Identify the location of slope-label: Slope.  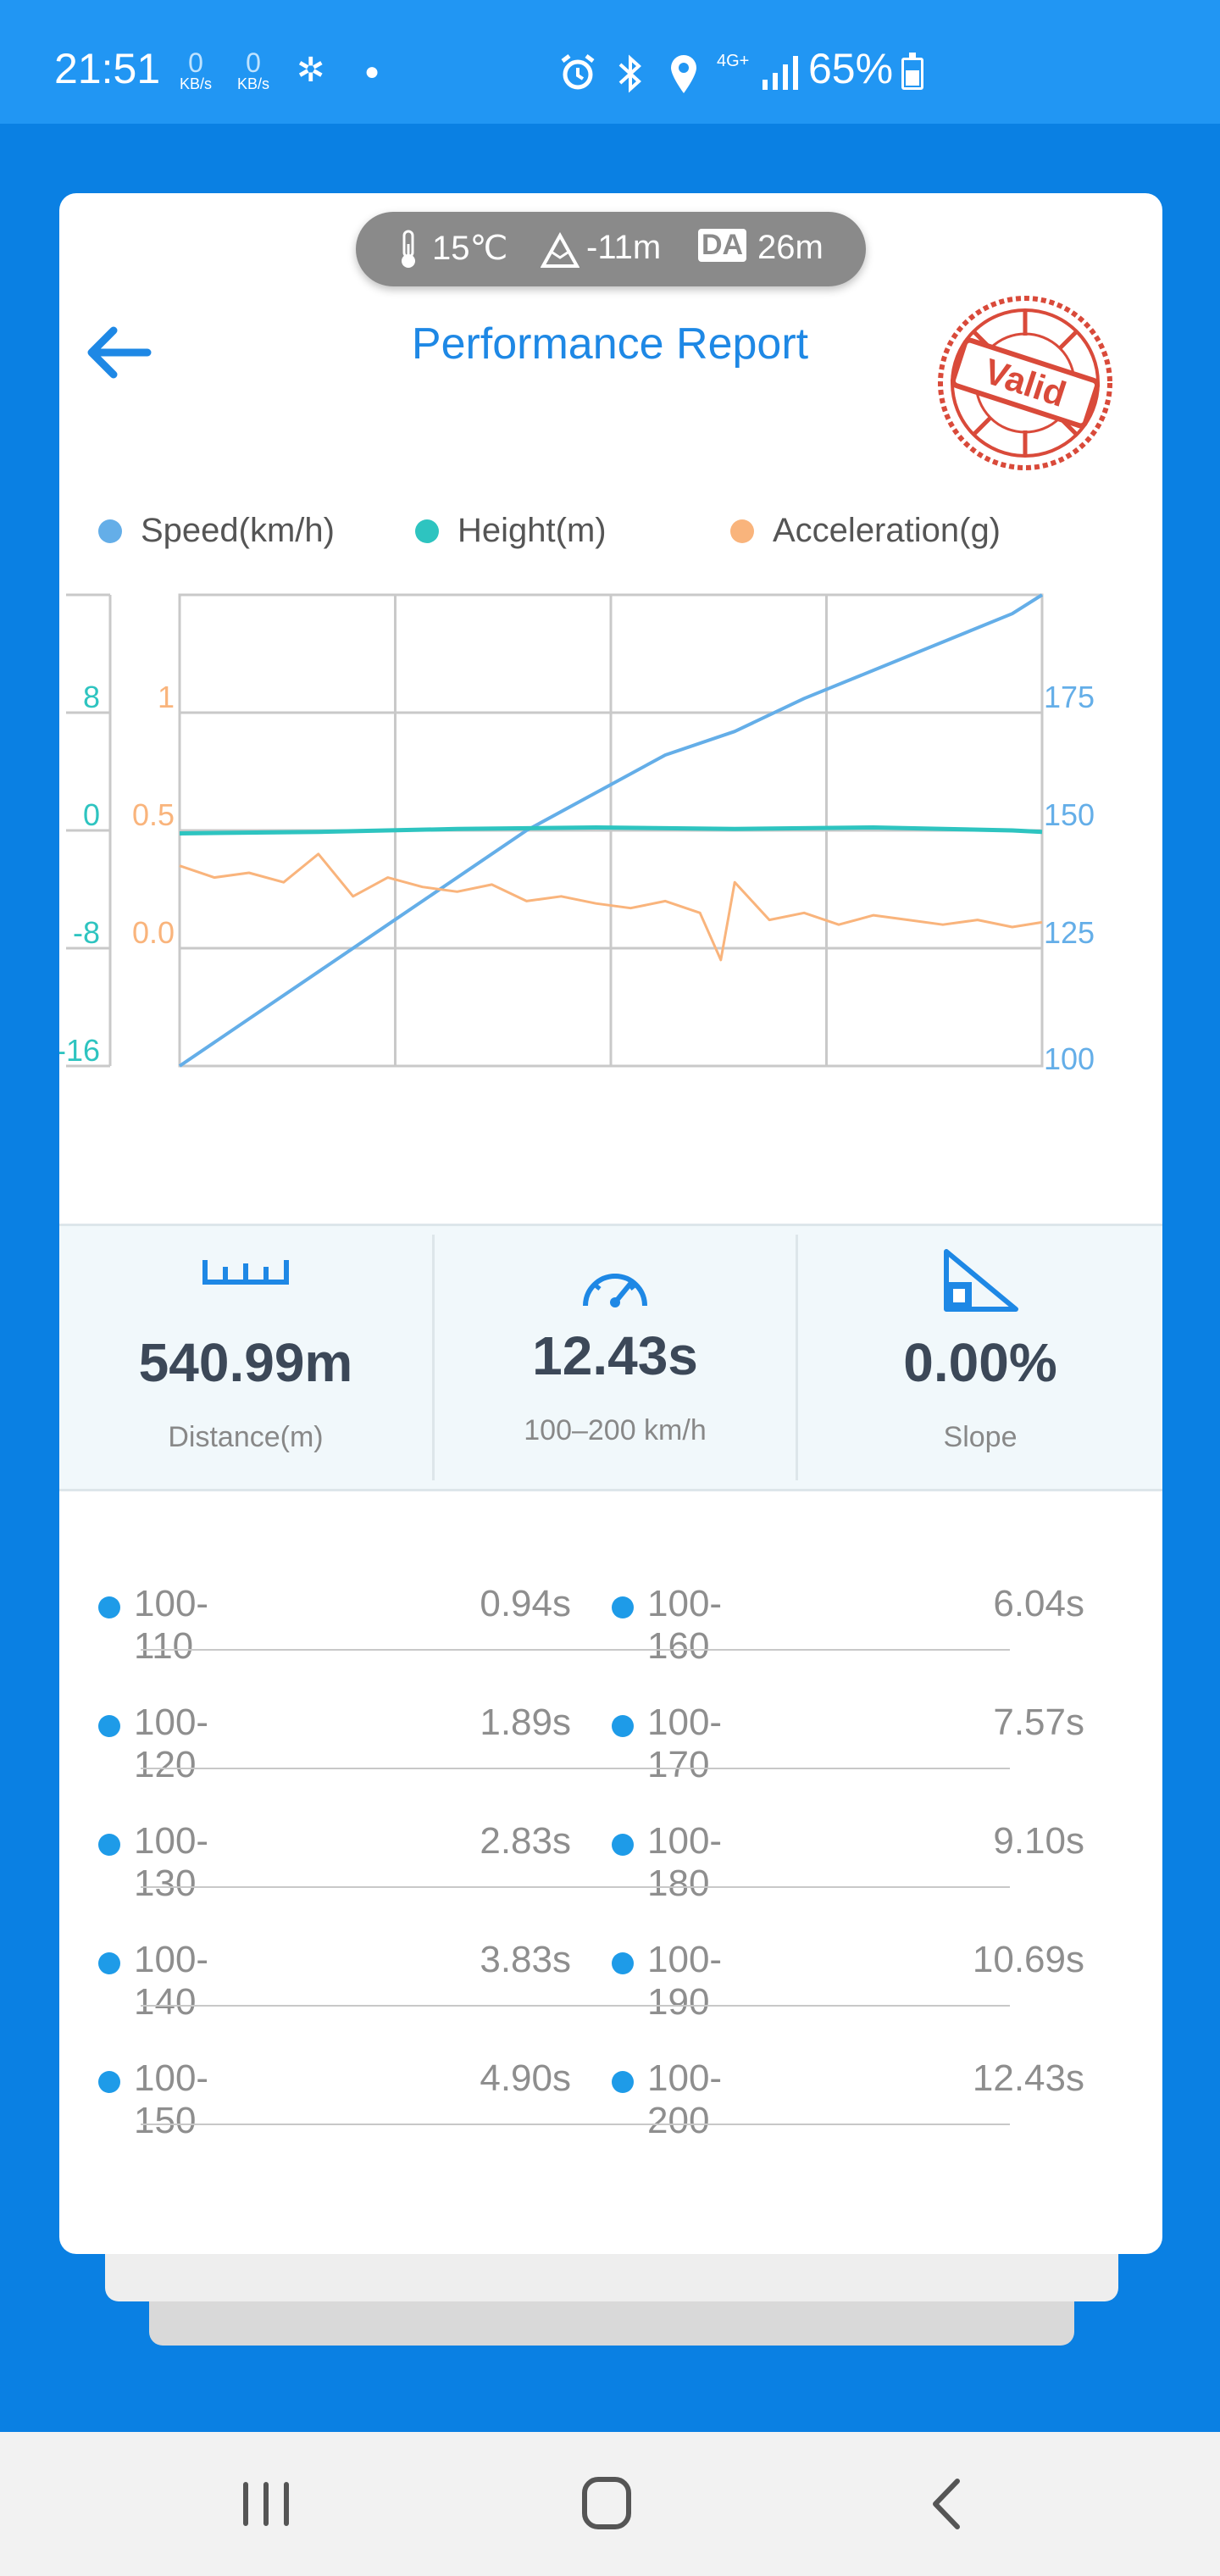
(980, 1437).